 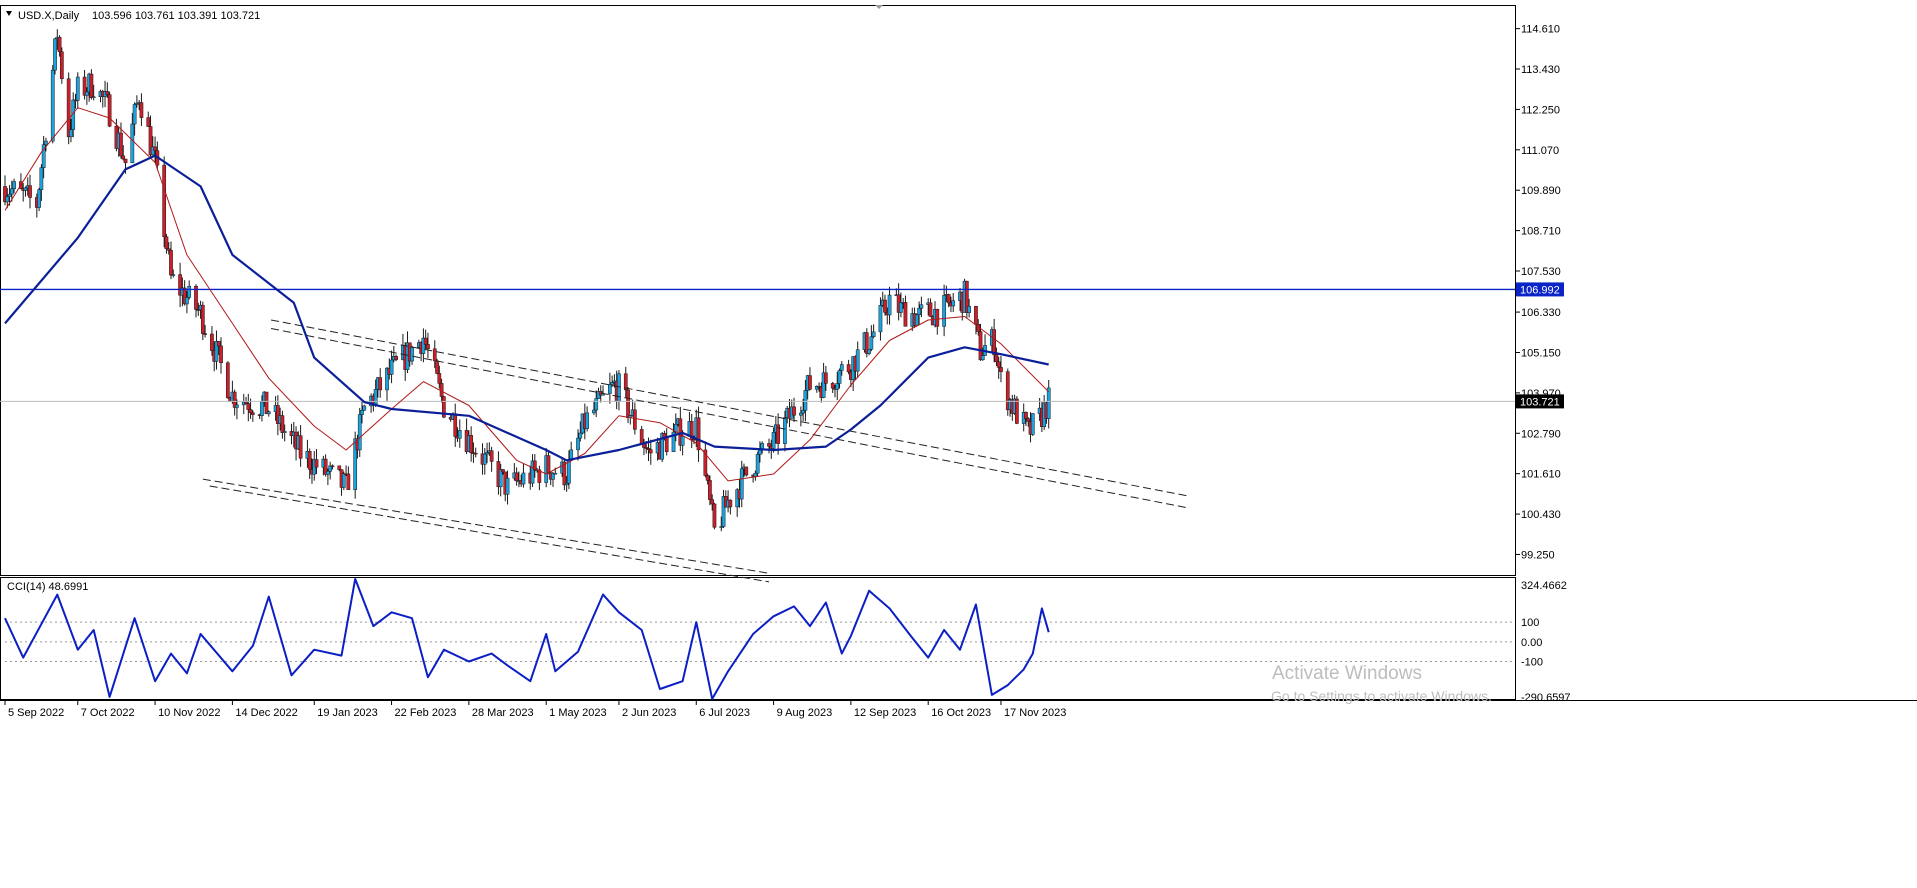 I want to click on date-axis-label: 2 Jun 2023, so click(x=649, y=713).